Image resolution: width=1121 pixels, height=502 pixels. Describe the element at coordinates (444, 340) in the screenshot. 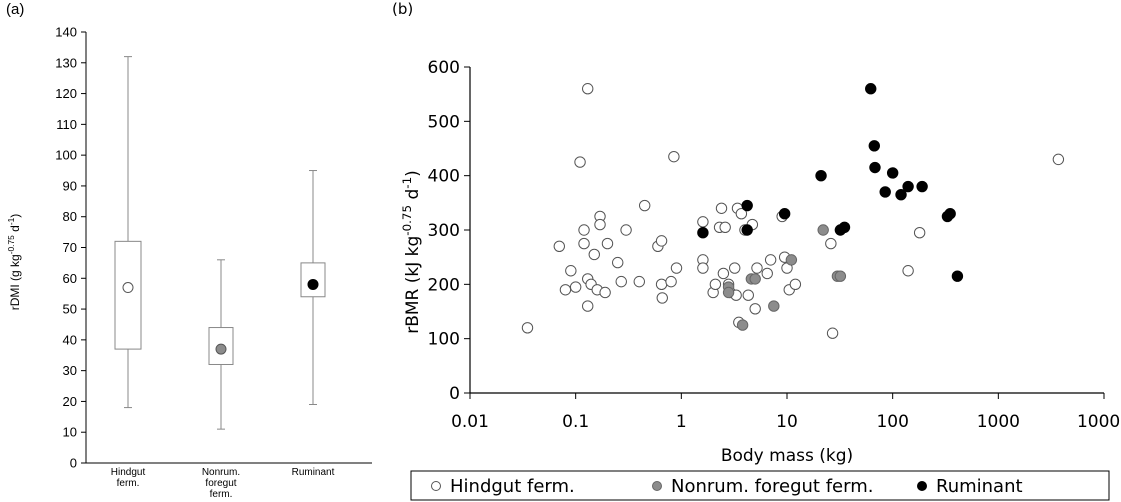

I see `panel-b-y-tick-label: 100` at that location.